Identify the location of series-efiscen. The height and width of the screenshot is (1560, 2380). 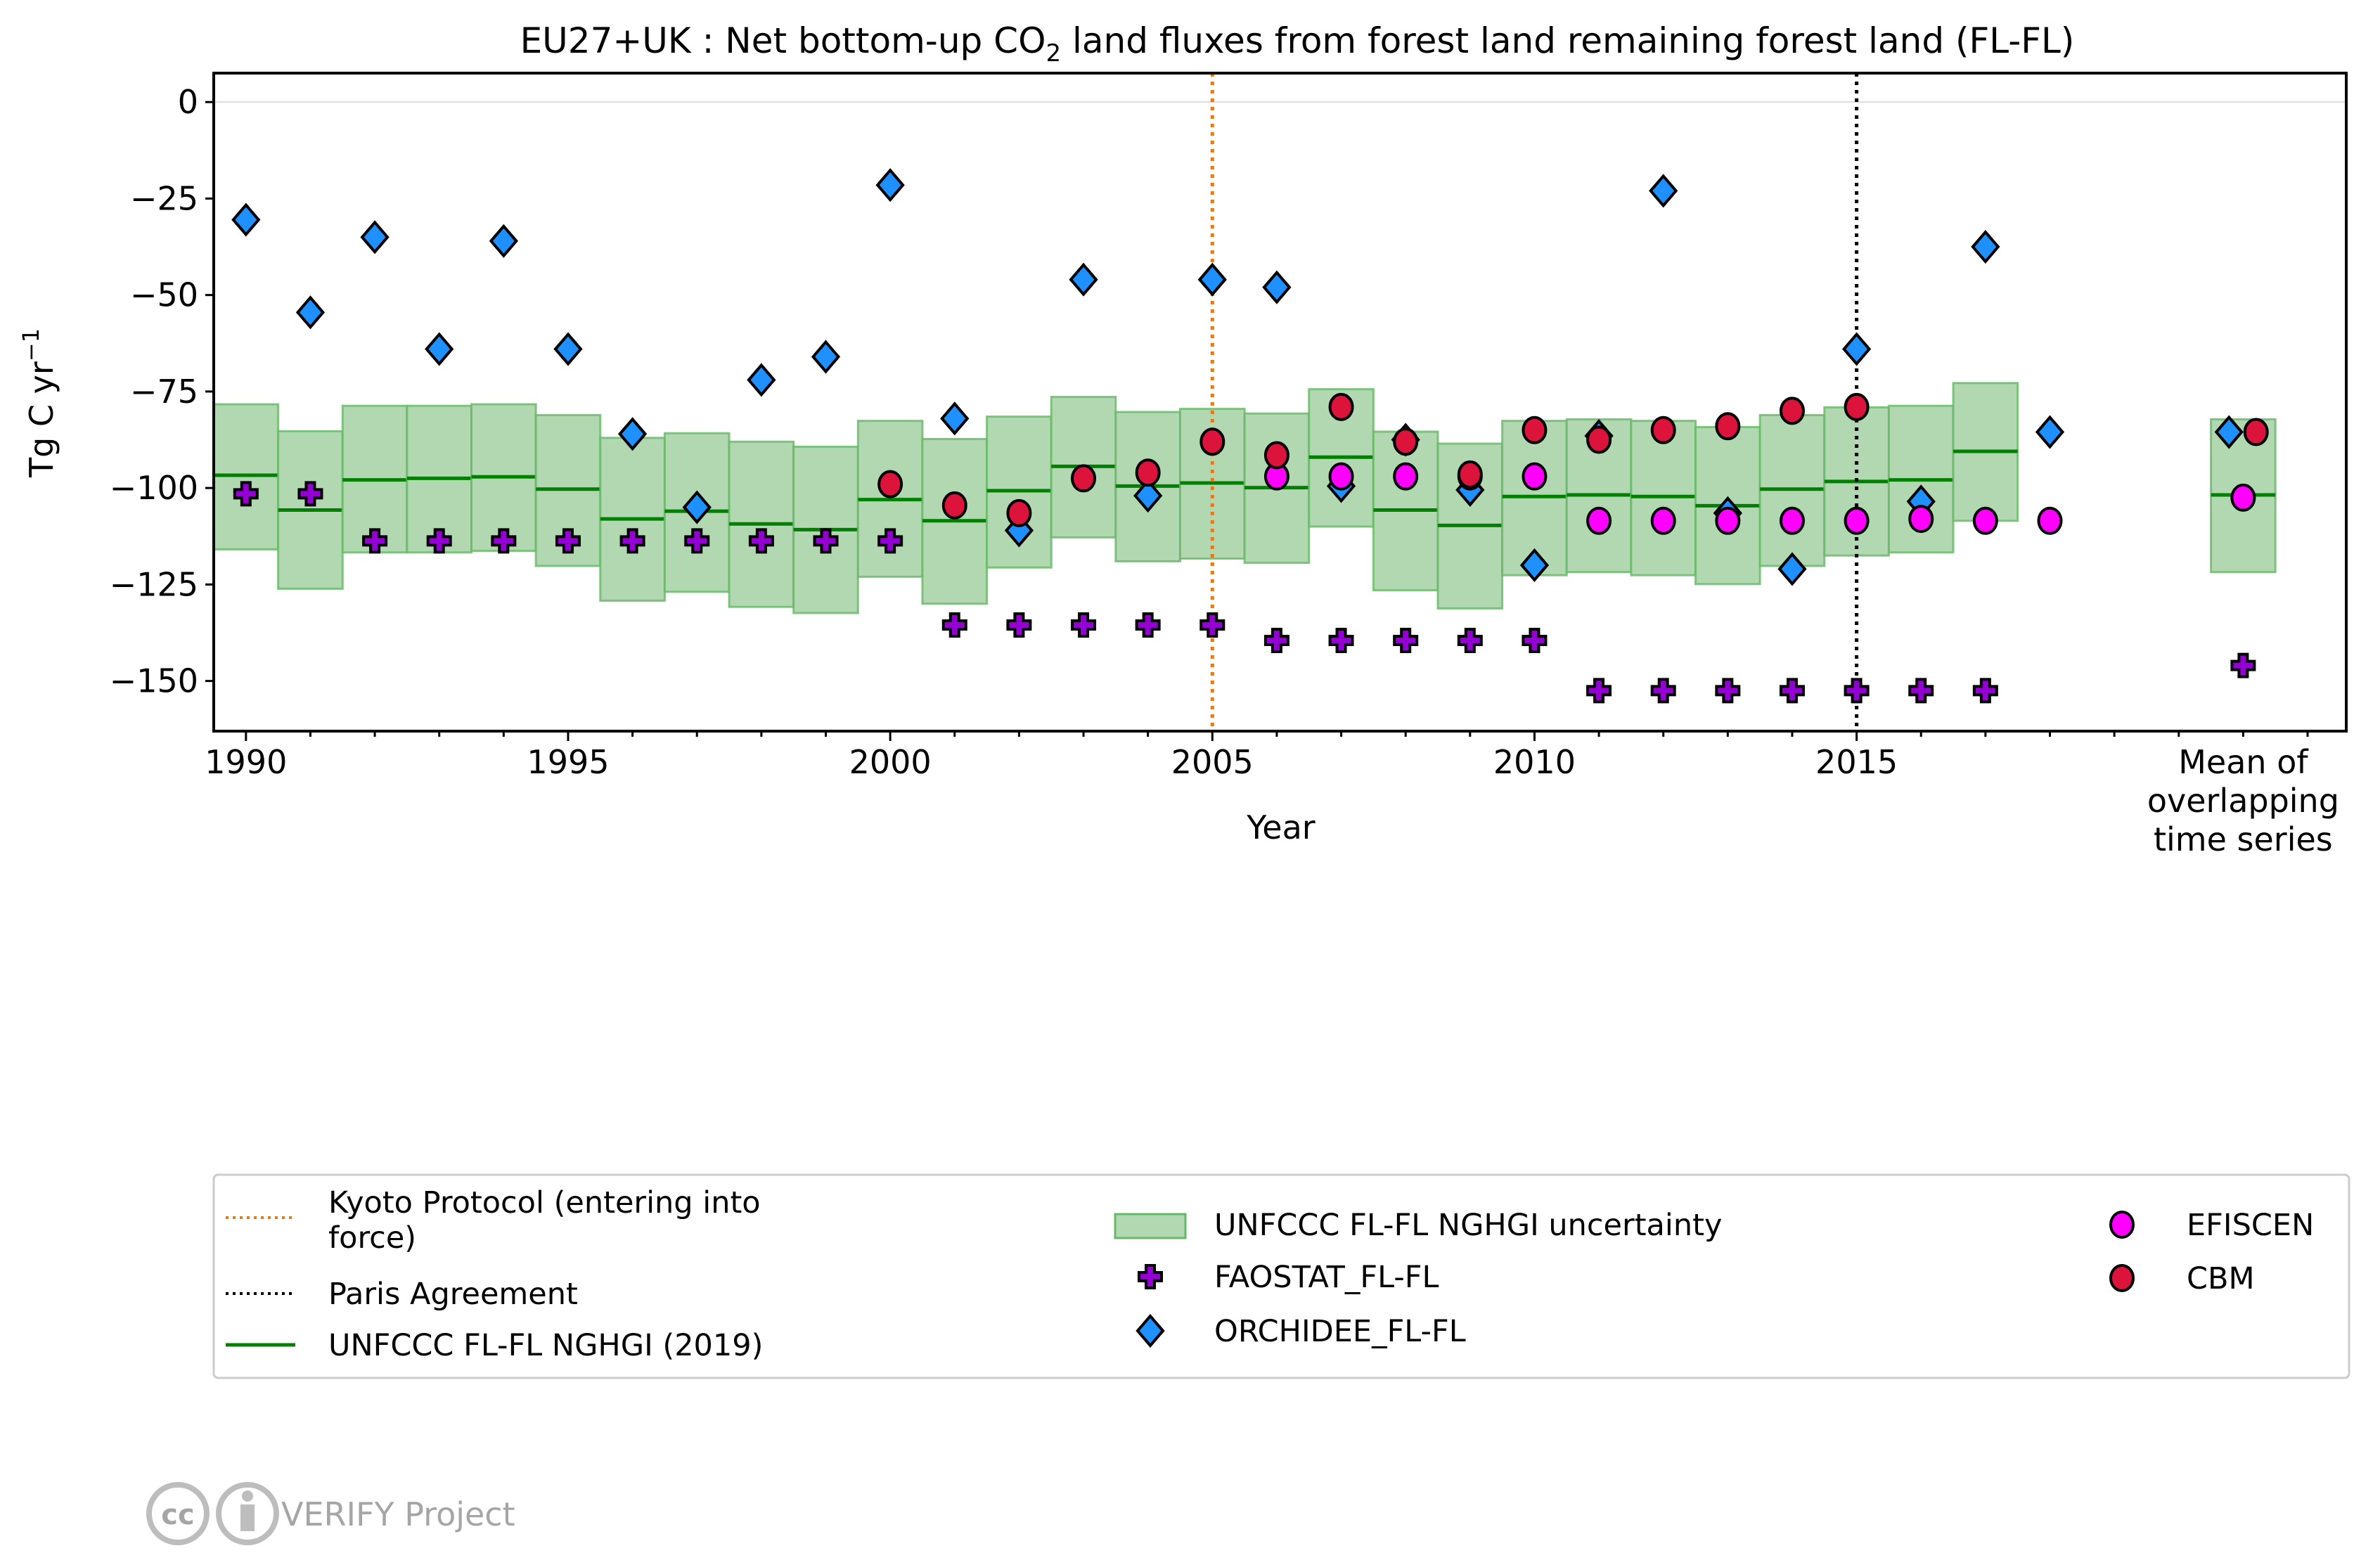
(1760, 498).